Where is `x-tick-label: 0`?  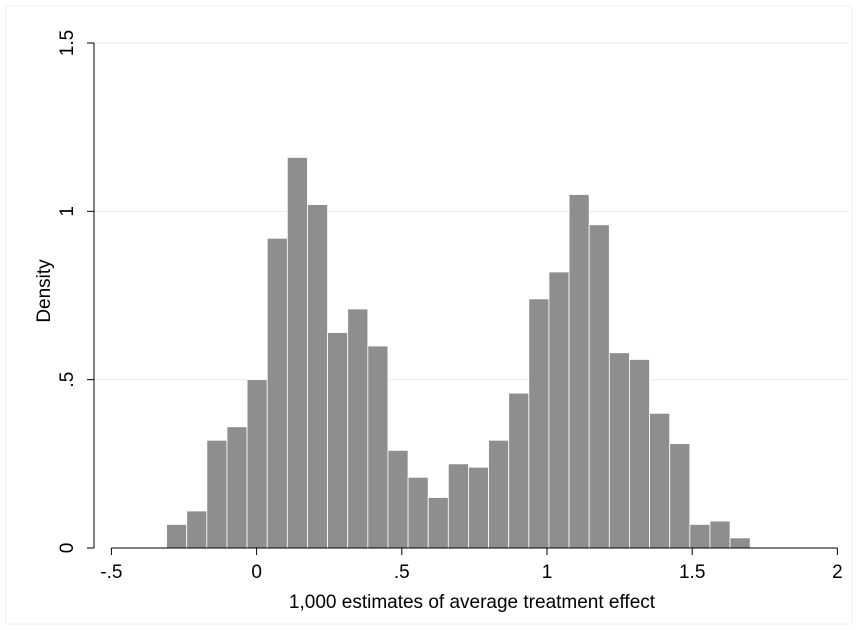
x-tick-label: 0 is located at coordinates (256, 572).